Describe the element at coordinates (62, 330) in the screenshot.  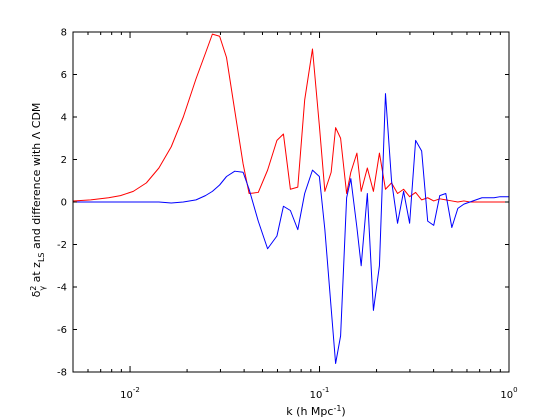
I see `y-tick-label: -6` at that location.